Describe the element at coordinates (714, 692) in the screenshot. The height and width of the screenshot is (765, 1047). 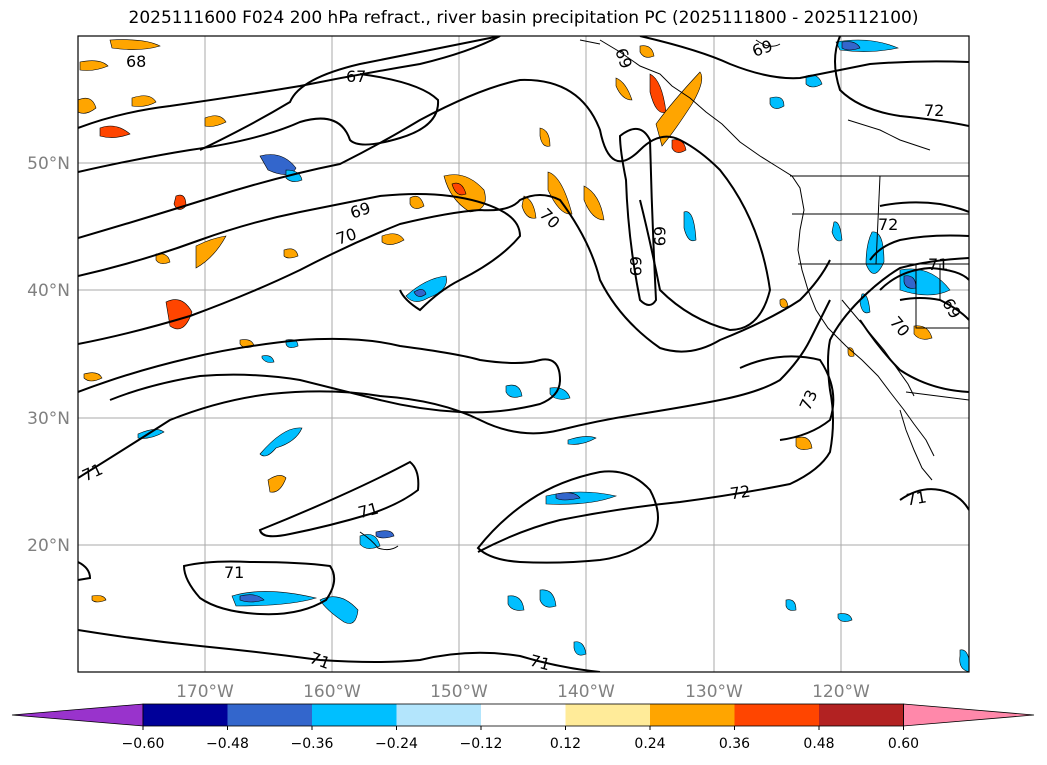
I see `lon-label-130w: 130°W` at that location.